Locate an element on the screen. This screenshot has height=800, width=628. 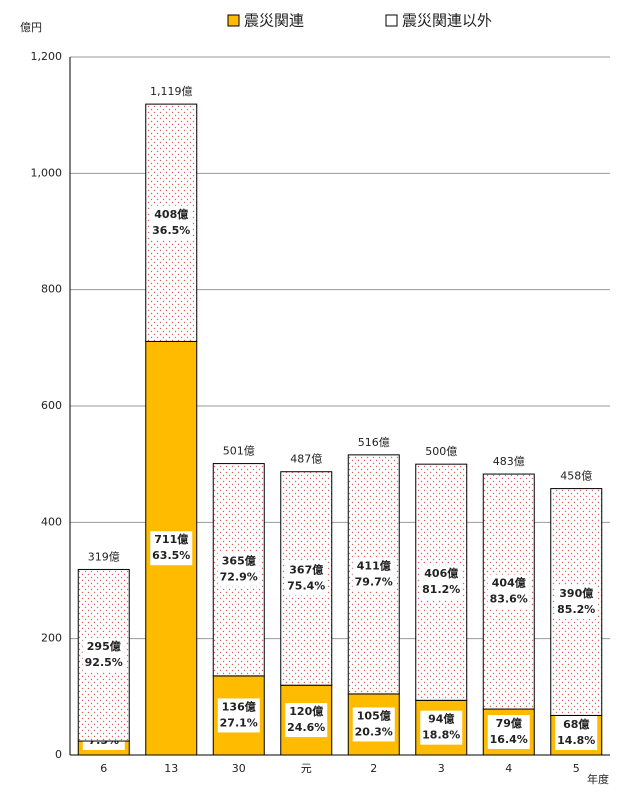
total-label: 1,119億 is located at coordinates (171, 91).